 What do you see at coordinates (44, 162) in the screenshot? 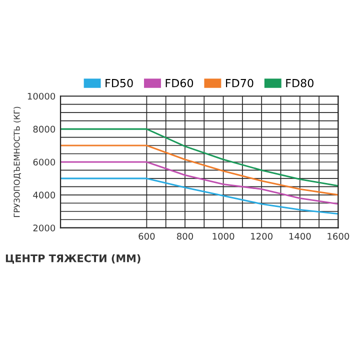
I see `y-tick-label: 6000` at bounding box center [44, 162].